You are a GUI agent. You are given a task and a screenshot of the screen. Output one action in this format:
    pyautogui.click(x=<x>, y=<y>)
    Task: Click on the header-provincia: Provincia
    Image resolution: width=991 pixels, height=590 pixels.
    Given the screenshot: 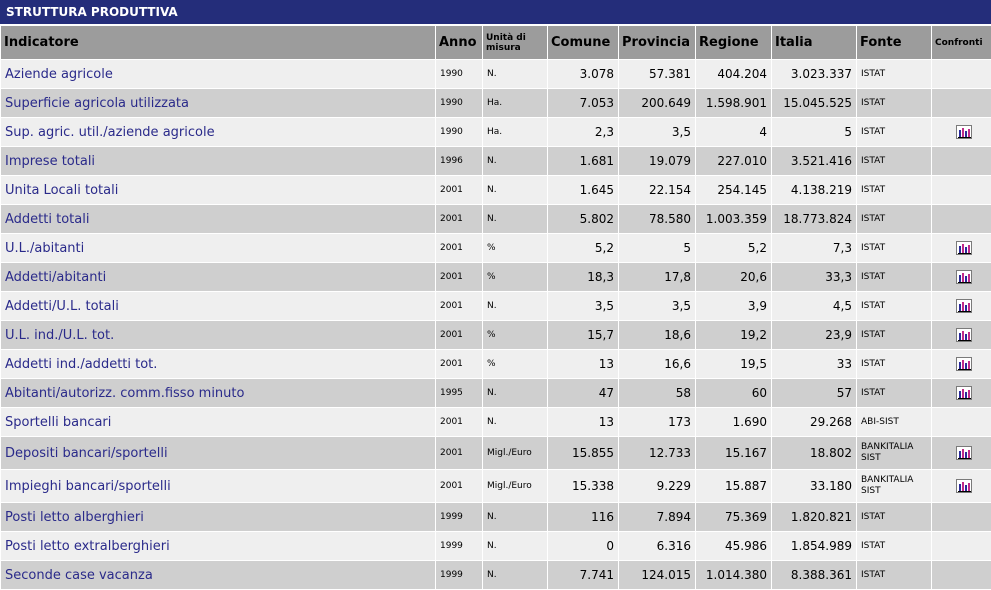 What is the action you would take?
    pyautogui.click(x=657, y=42)
    